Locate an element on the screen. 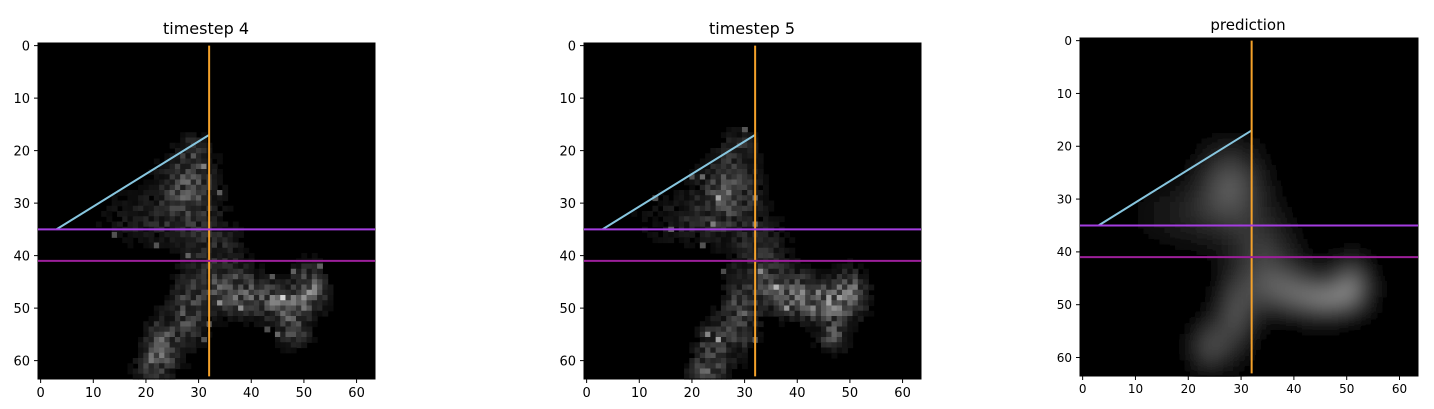  panel-title: timestep 5 is located at coordinates (752, 28).